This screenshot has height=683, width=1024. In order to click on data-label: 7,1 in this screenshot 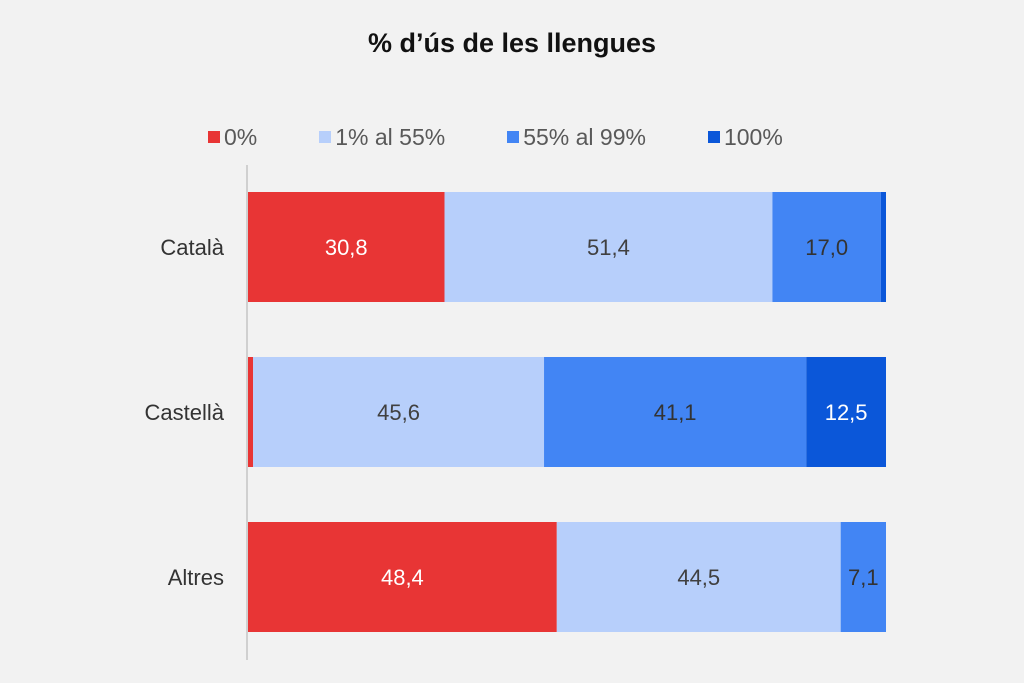, I will do `click(863, 577)`.